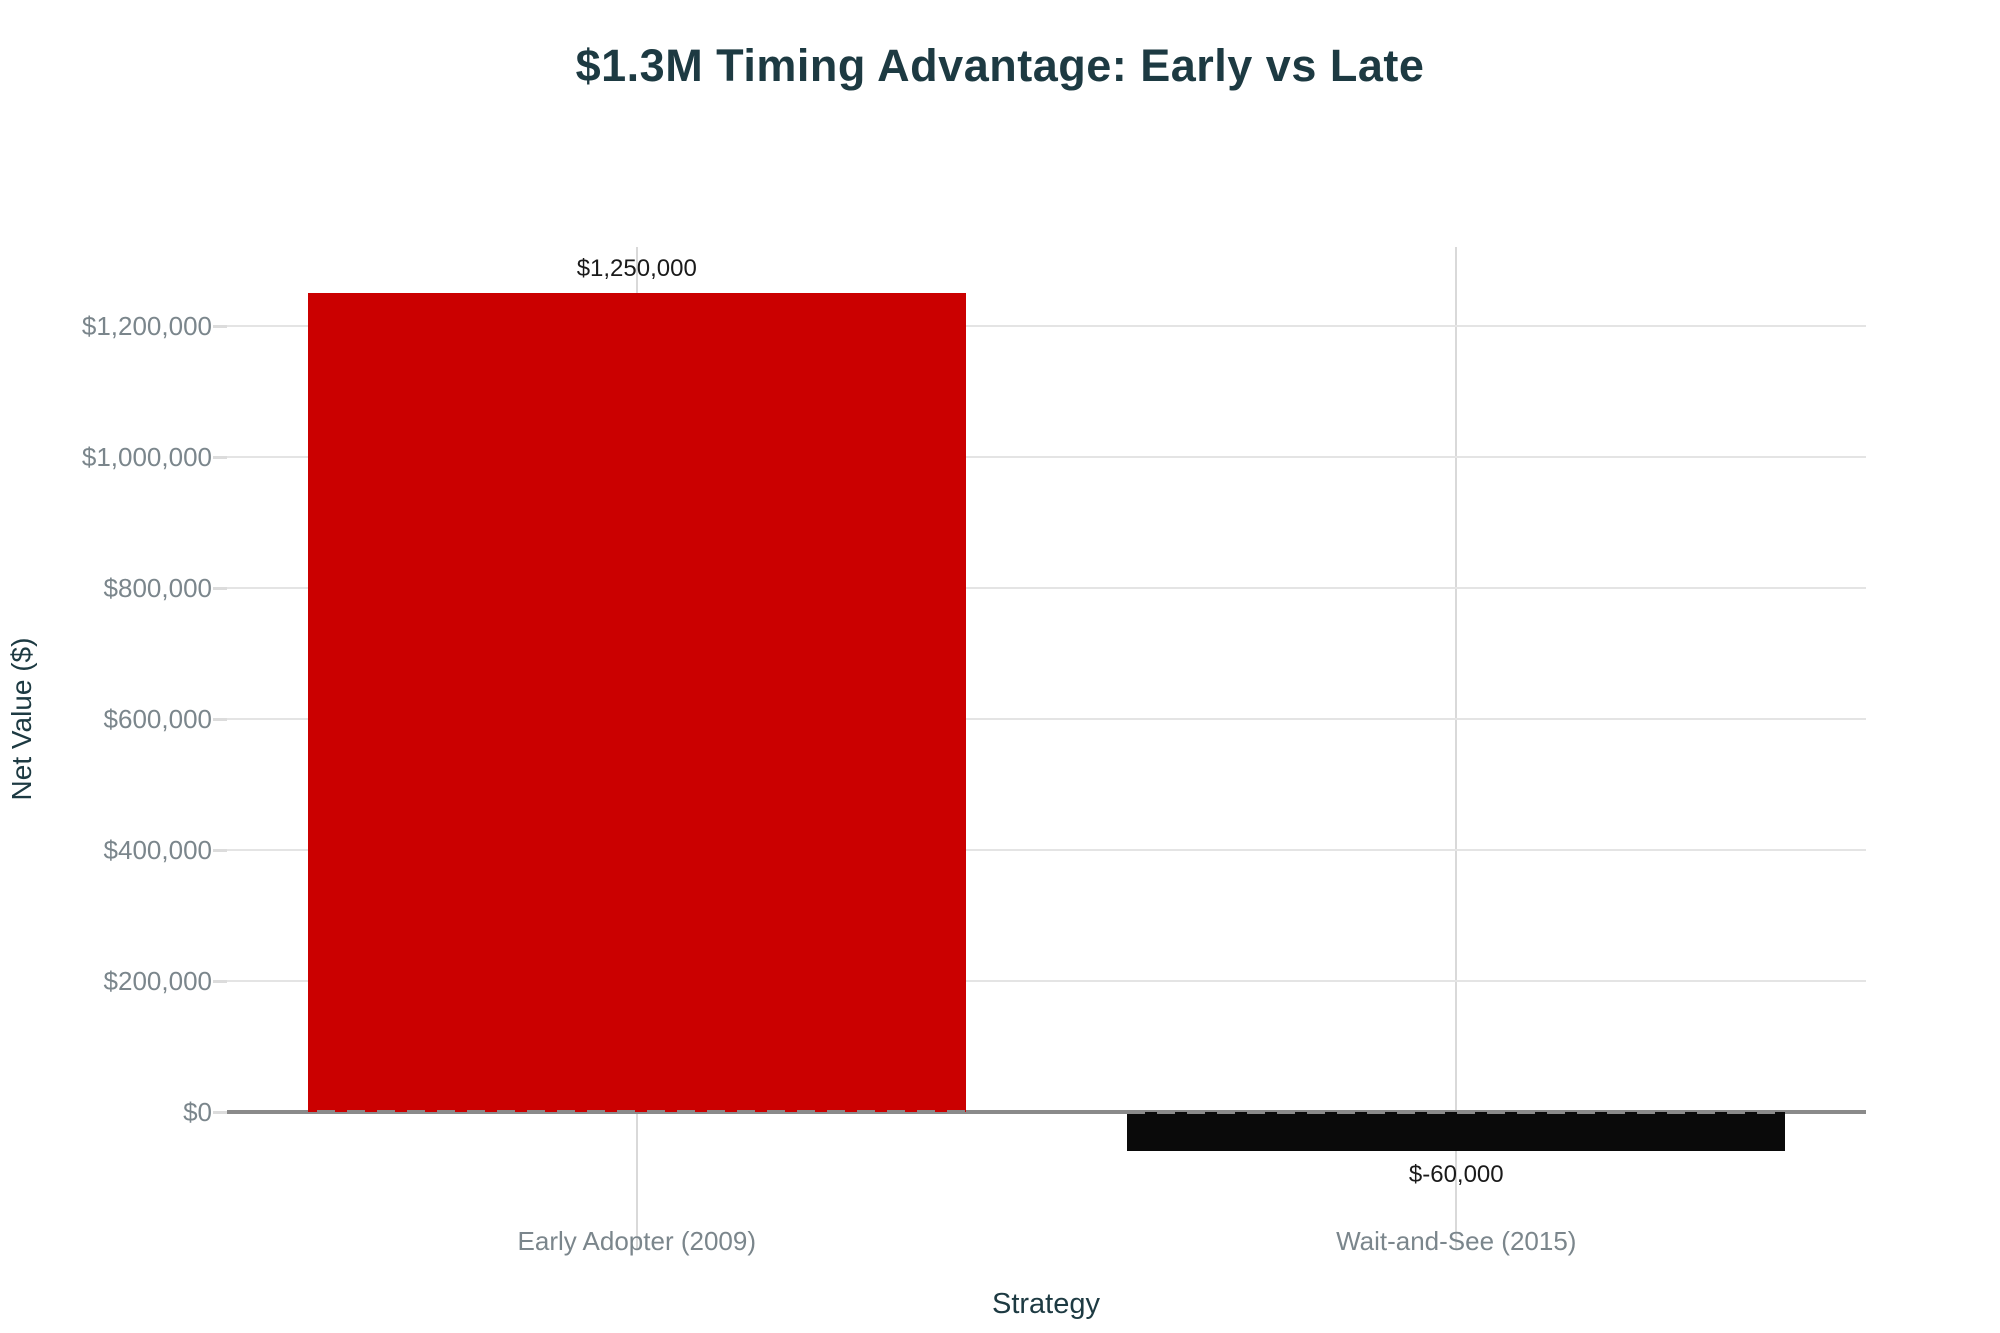 This screenshot has width=2000, height=1333. I want to click on y-tick-label: $600,000, so click(157, 719).